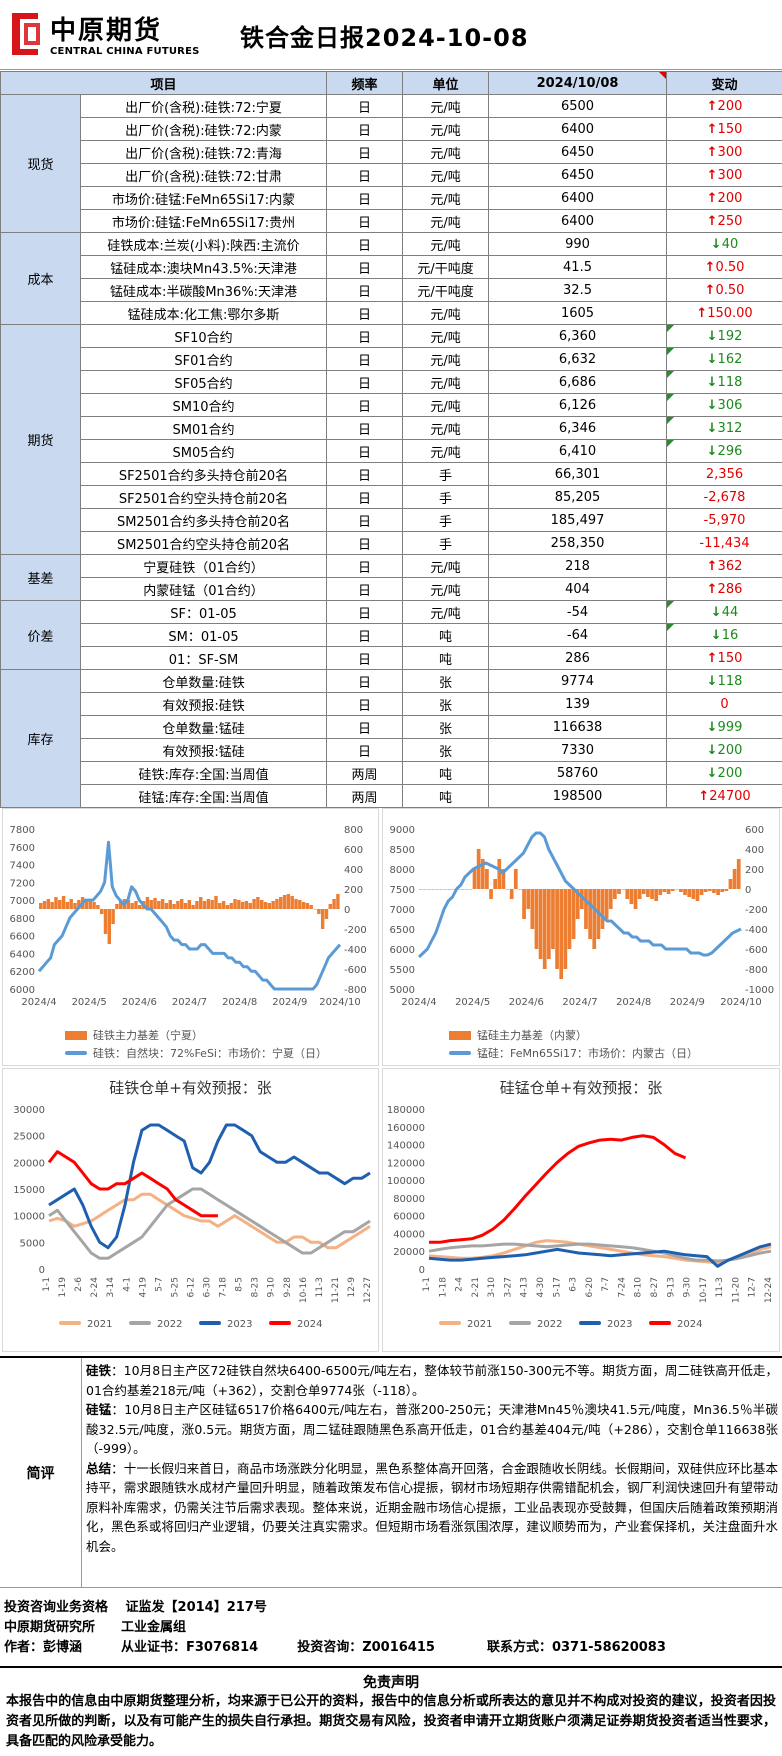 This screenshot has height=1756, width=782. What do you see at coordinates (355, 950) in the screenshot?
I see `y2-tick-label: -400` at bounding box center [355, 950].